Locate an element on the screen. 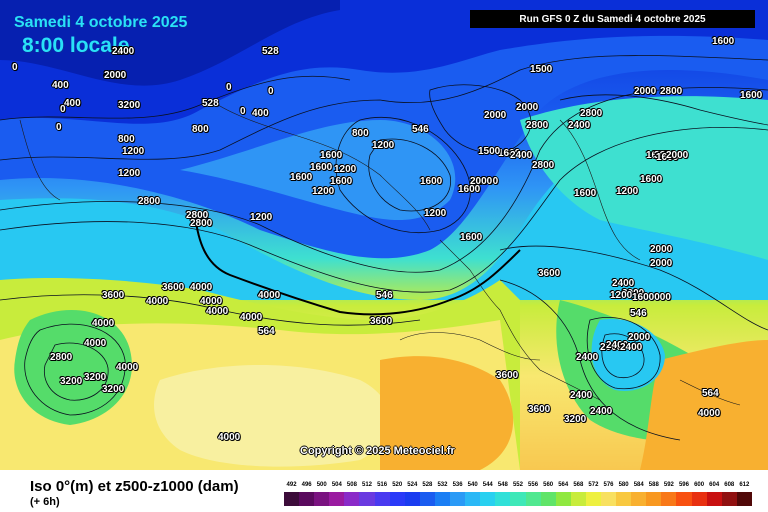  field-darkest-blue is located at coordinates (170, 43).